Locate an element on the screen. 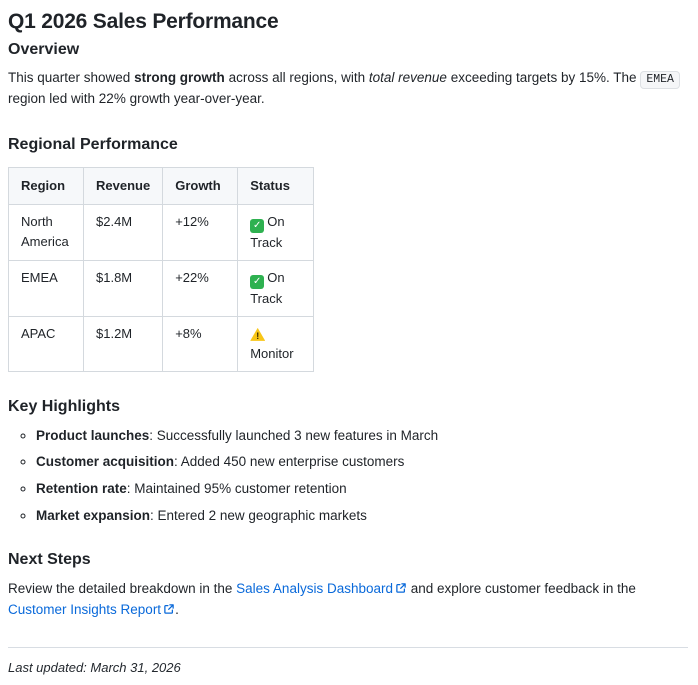  highlight-text: : Added 450 new enterprise customers is located at coordinates (289, 462).